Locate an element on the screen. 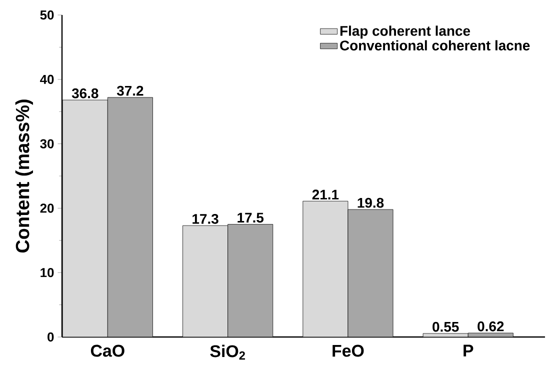 This screenshot has height=387, width=550. data-label: 17.5 is located at coordinates (251, 217).